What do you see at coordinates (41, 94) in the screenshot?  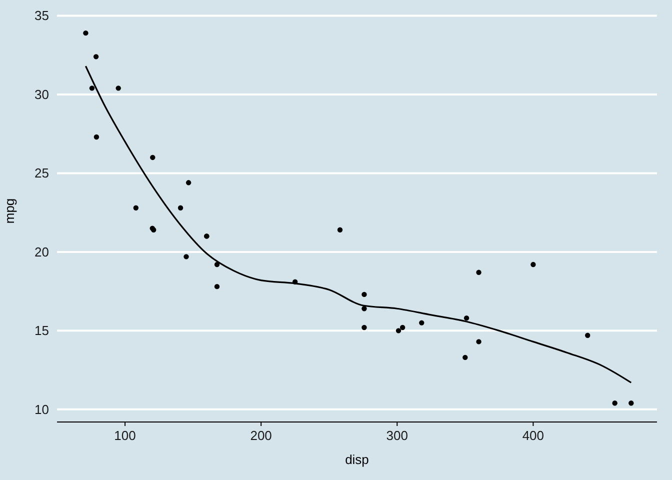 I see `y-tick-label: 30` at bounding box center [41, 94].